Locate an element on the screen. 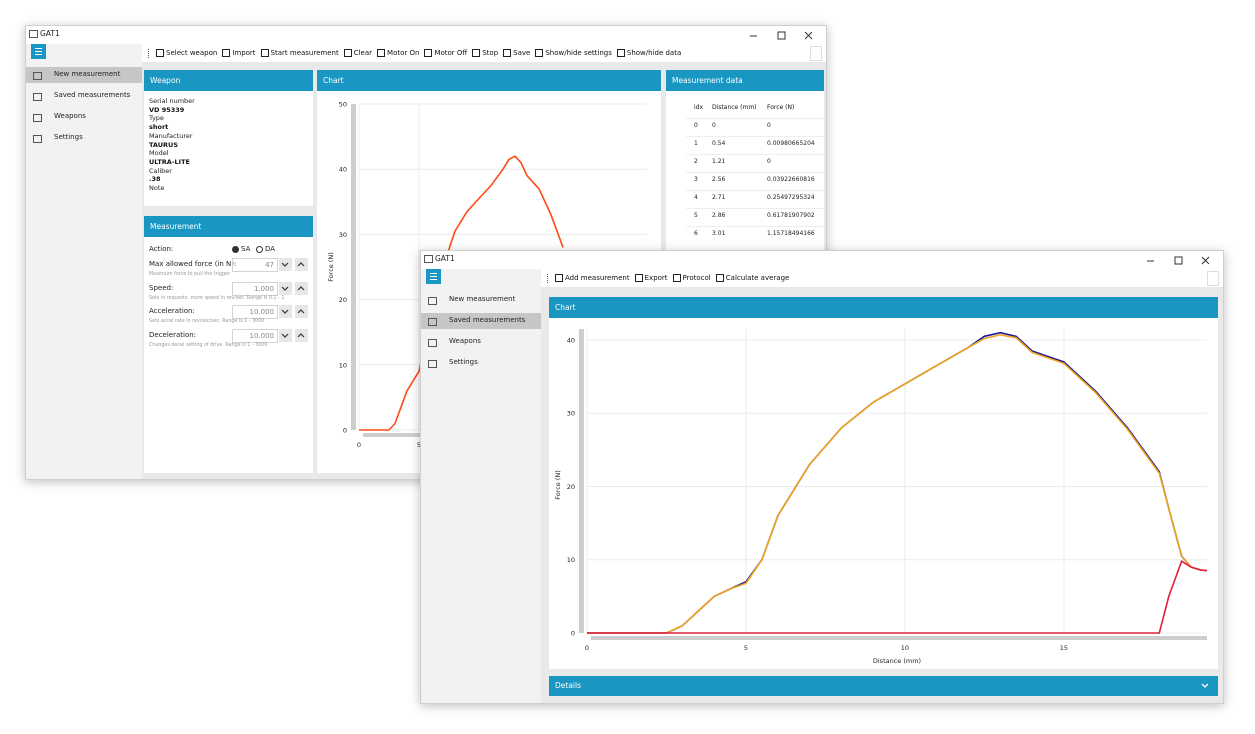 The width and height of the screenshot is (1255, 734). toolbar-label: Protocol is located at coordinates (696, 278).